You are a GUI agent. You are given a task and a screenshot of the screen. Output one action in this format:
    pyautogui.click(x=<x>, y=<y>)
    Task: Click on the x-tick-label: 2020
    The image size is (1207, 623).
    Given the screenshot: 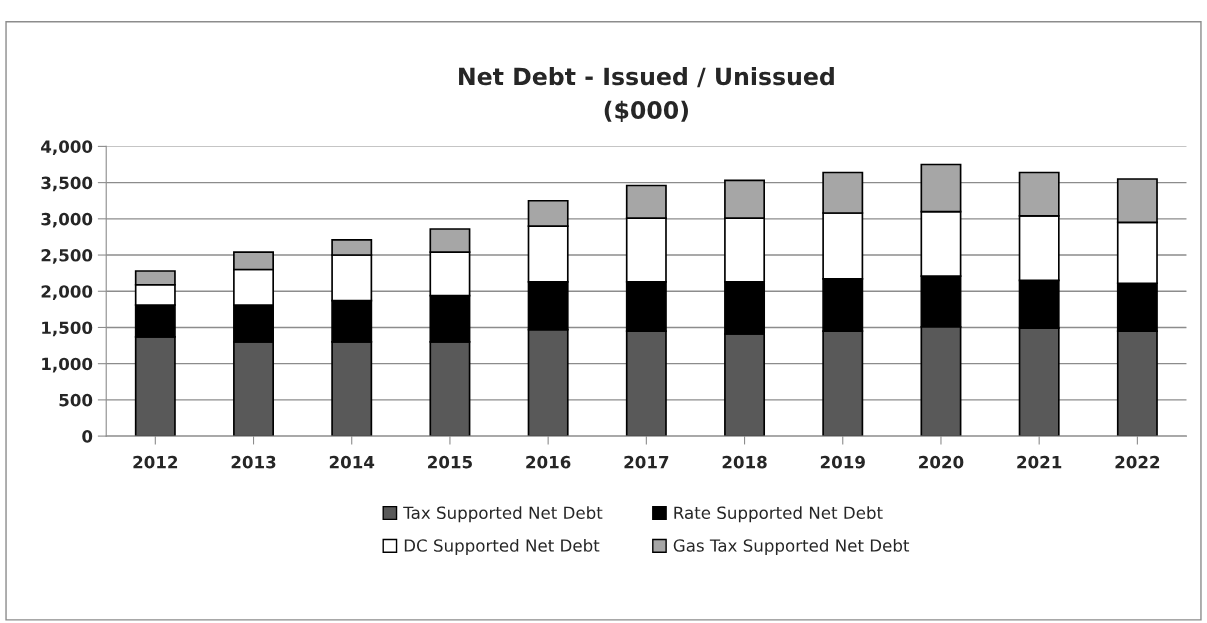 What is the action you would take?
    pyautogui.click(x=941, y=462)
    